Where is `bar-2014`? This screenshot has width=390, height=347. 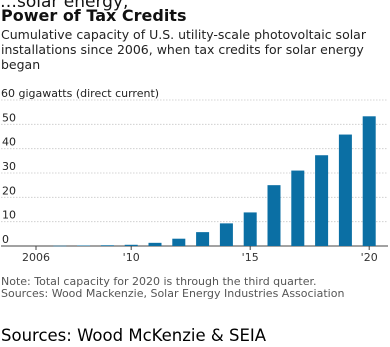 bar-2014 is located at coordinates (226, 234).